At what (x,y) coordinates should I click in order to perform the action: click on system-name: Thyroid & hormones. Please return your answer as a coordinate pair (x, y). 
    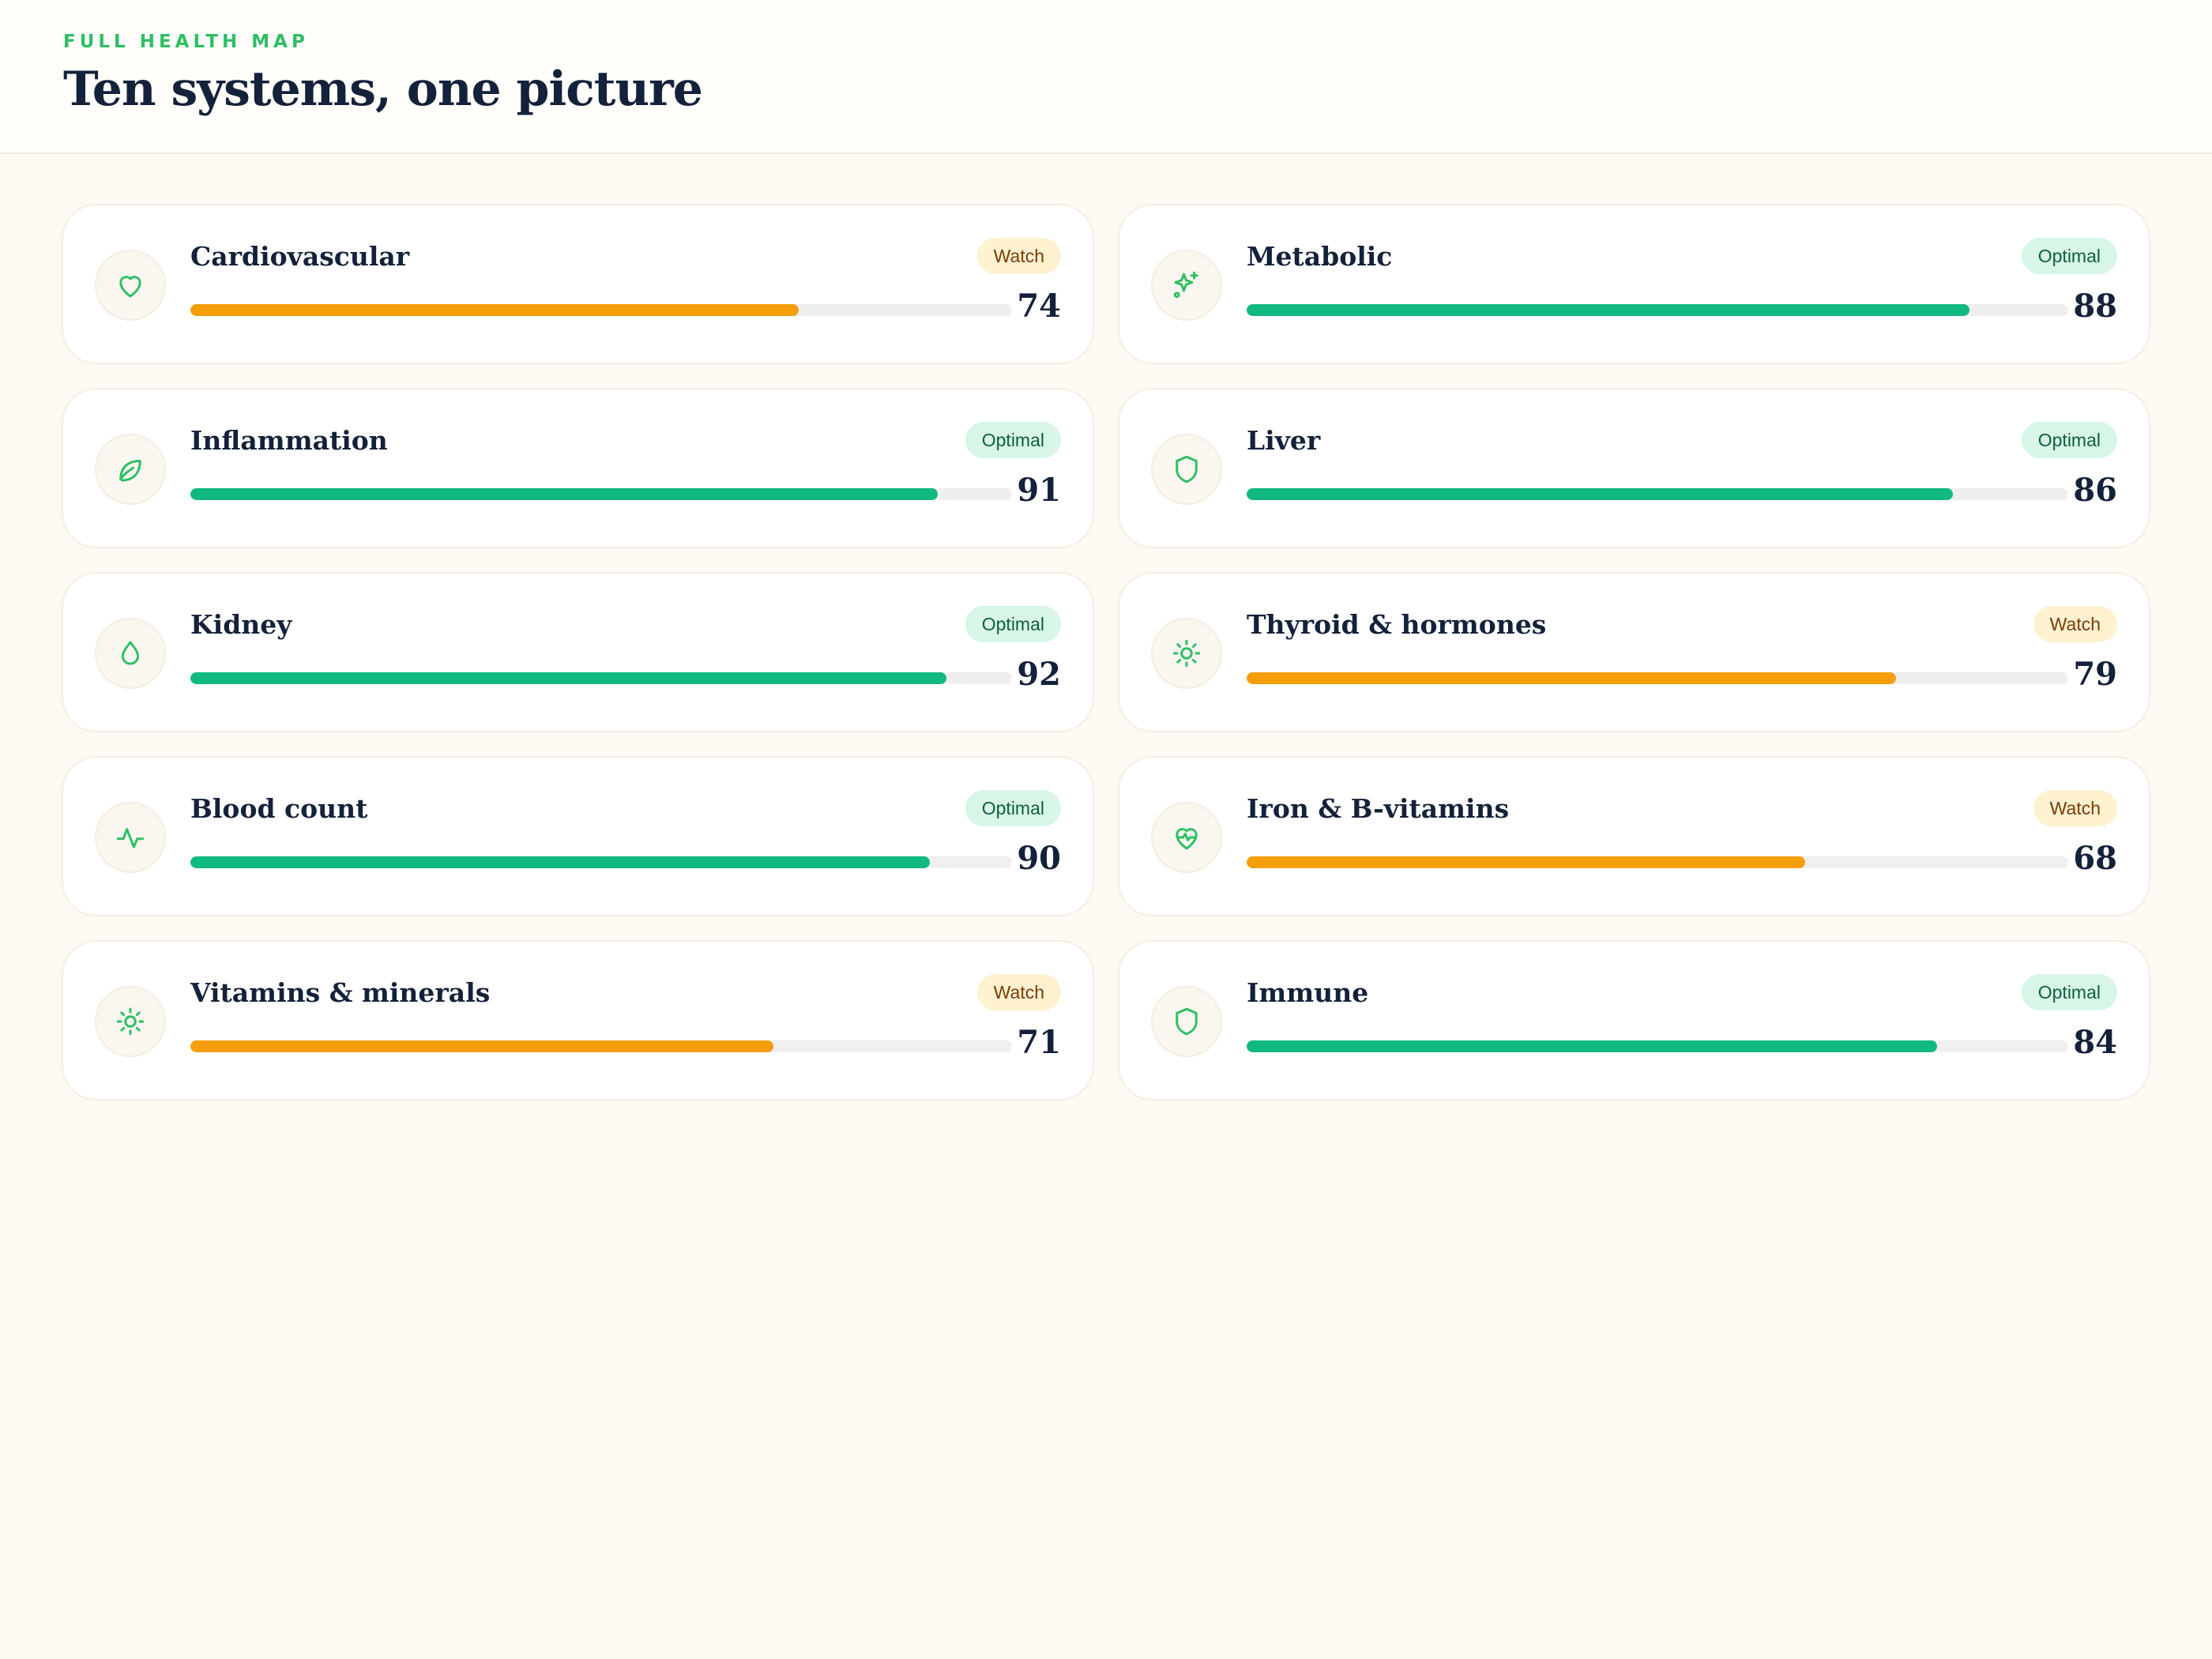
    Looking at the image, I should click on (1397, 625).